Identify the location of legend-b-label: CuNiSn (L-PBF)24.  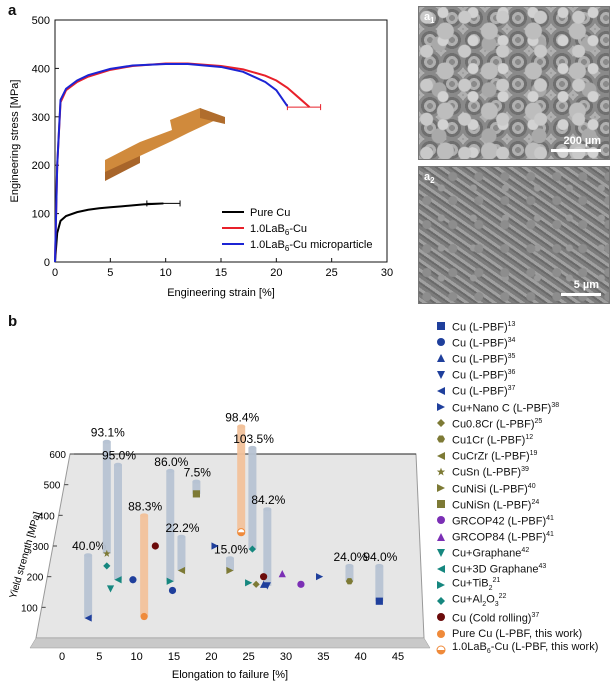
(496, 505).